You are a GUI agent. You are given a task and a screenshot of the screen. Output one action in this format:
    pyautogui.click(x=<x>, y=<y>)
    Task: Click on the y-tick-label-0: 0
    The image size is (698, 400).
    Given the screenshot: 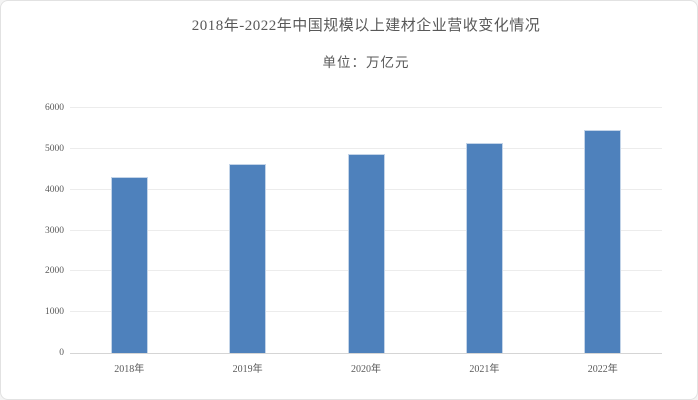 What is the action you would take?
    pyautogui.click(x=61, y=353)
    